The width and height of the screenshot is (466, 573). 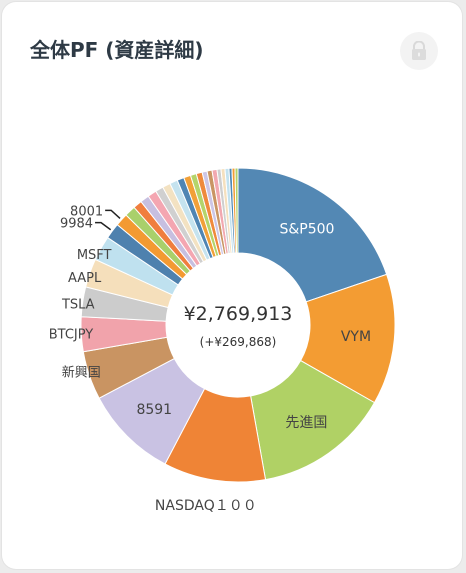 I want to click on slice-s-p500, so click(x=312, y=235).